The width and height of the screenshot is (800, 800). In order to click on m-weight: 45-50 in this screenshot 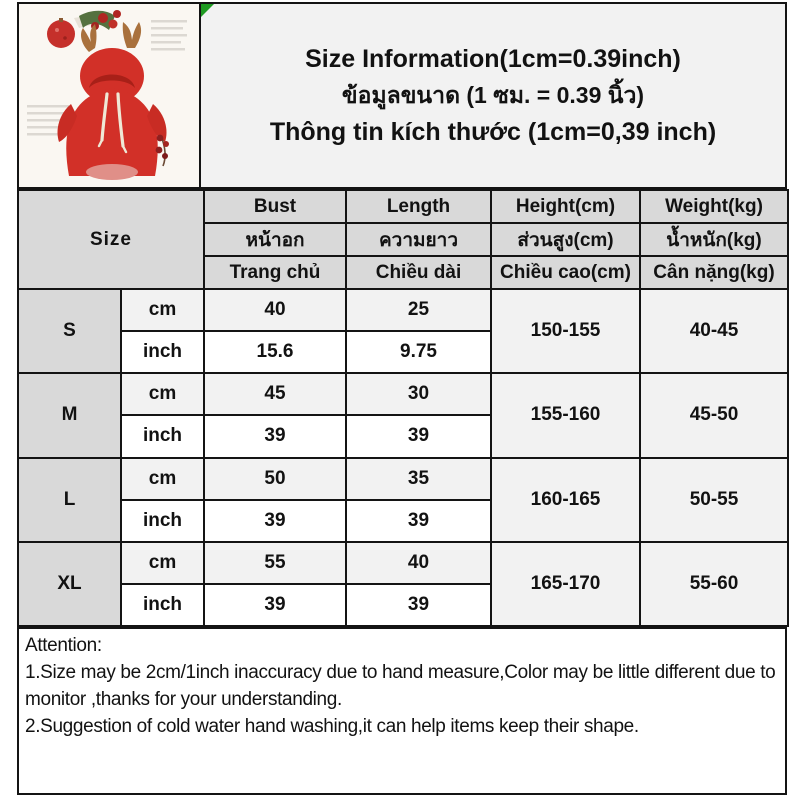, I will do `click(714, 415)`.